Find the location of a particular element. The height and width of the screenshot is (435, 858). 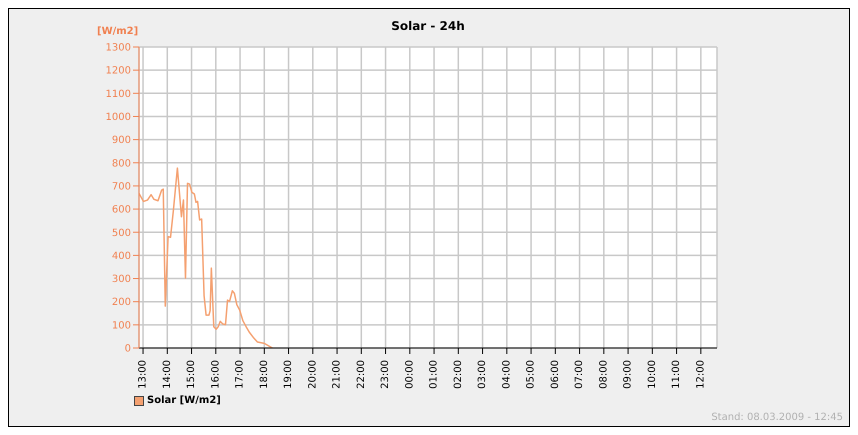

y-tick-label: 100 is located at coordinates (121, 326).